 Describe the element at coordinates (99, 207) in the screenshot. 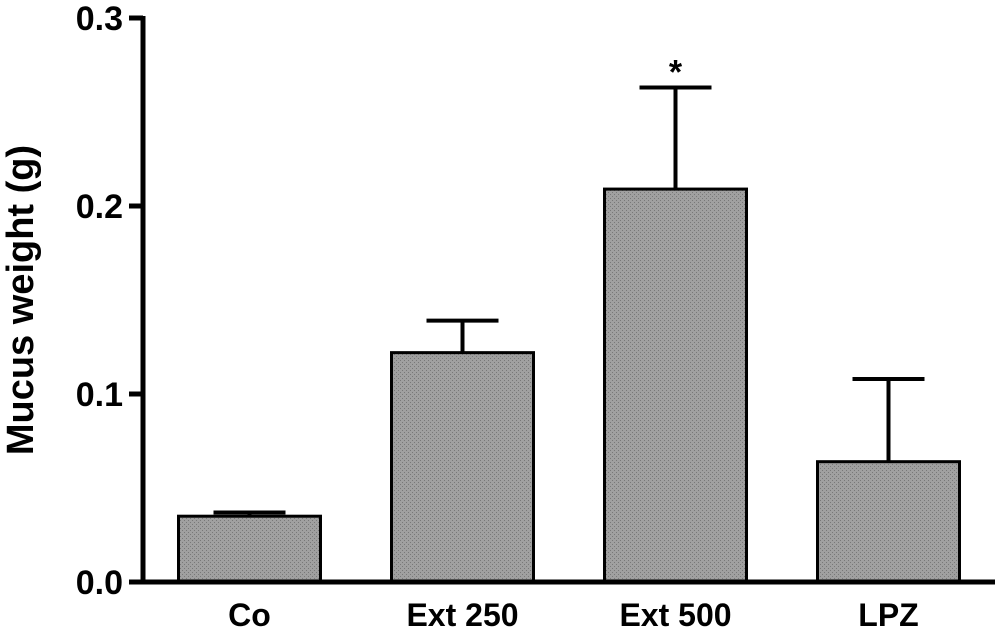

I see `y-tick-label: 0.2` at that location.